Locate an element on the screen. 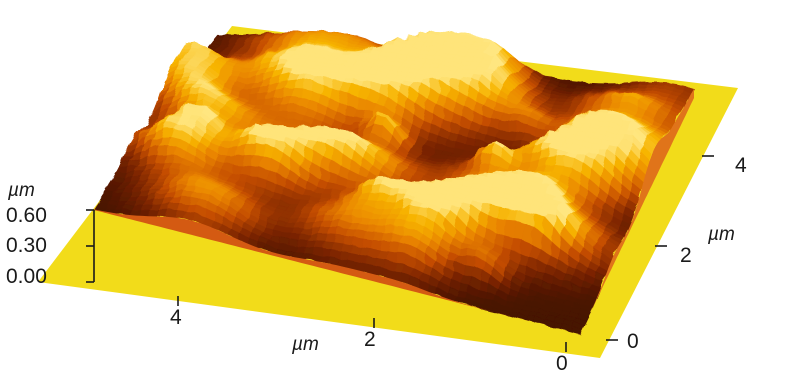 This screenshot has height=379, width=787. x-tick-label: 2 is located at coordinates (370, 339).